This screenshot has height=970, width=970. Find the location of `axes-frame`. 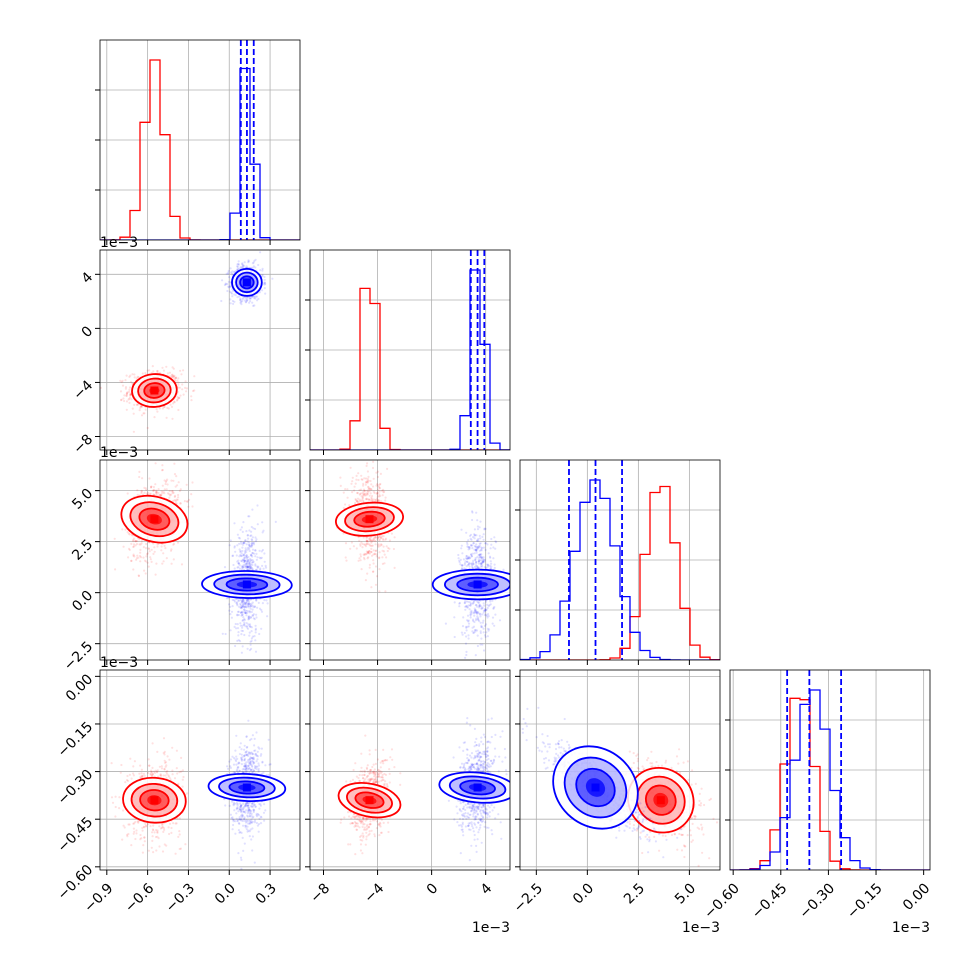

axes-frame is located at coordinates (410, 560).